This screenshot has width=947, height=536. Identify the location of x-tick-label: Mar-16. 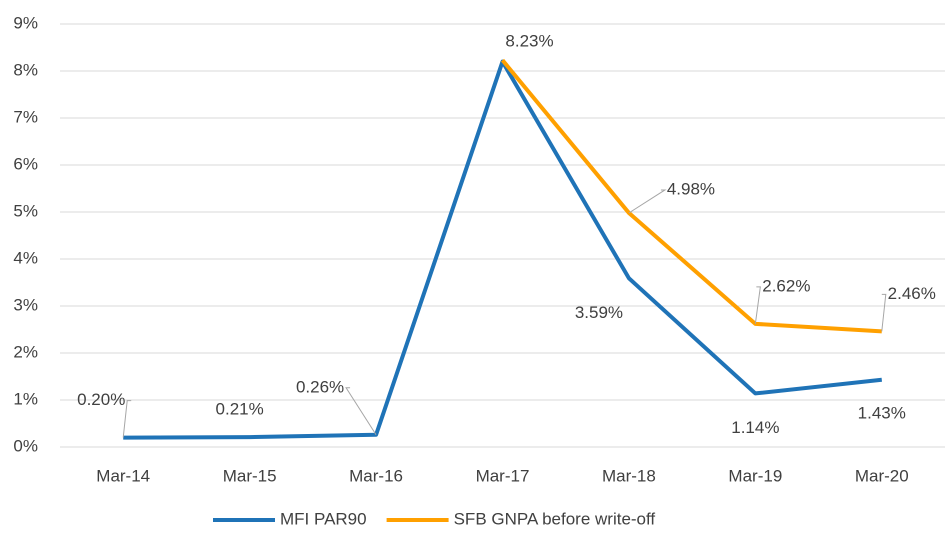
(376, 475).